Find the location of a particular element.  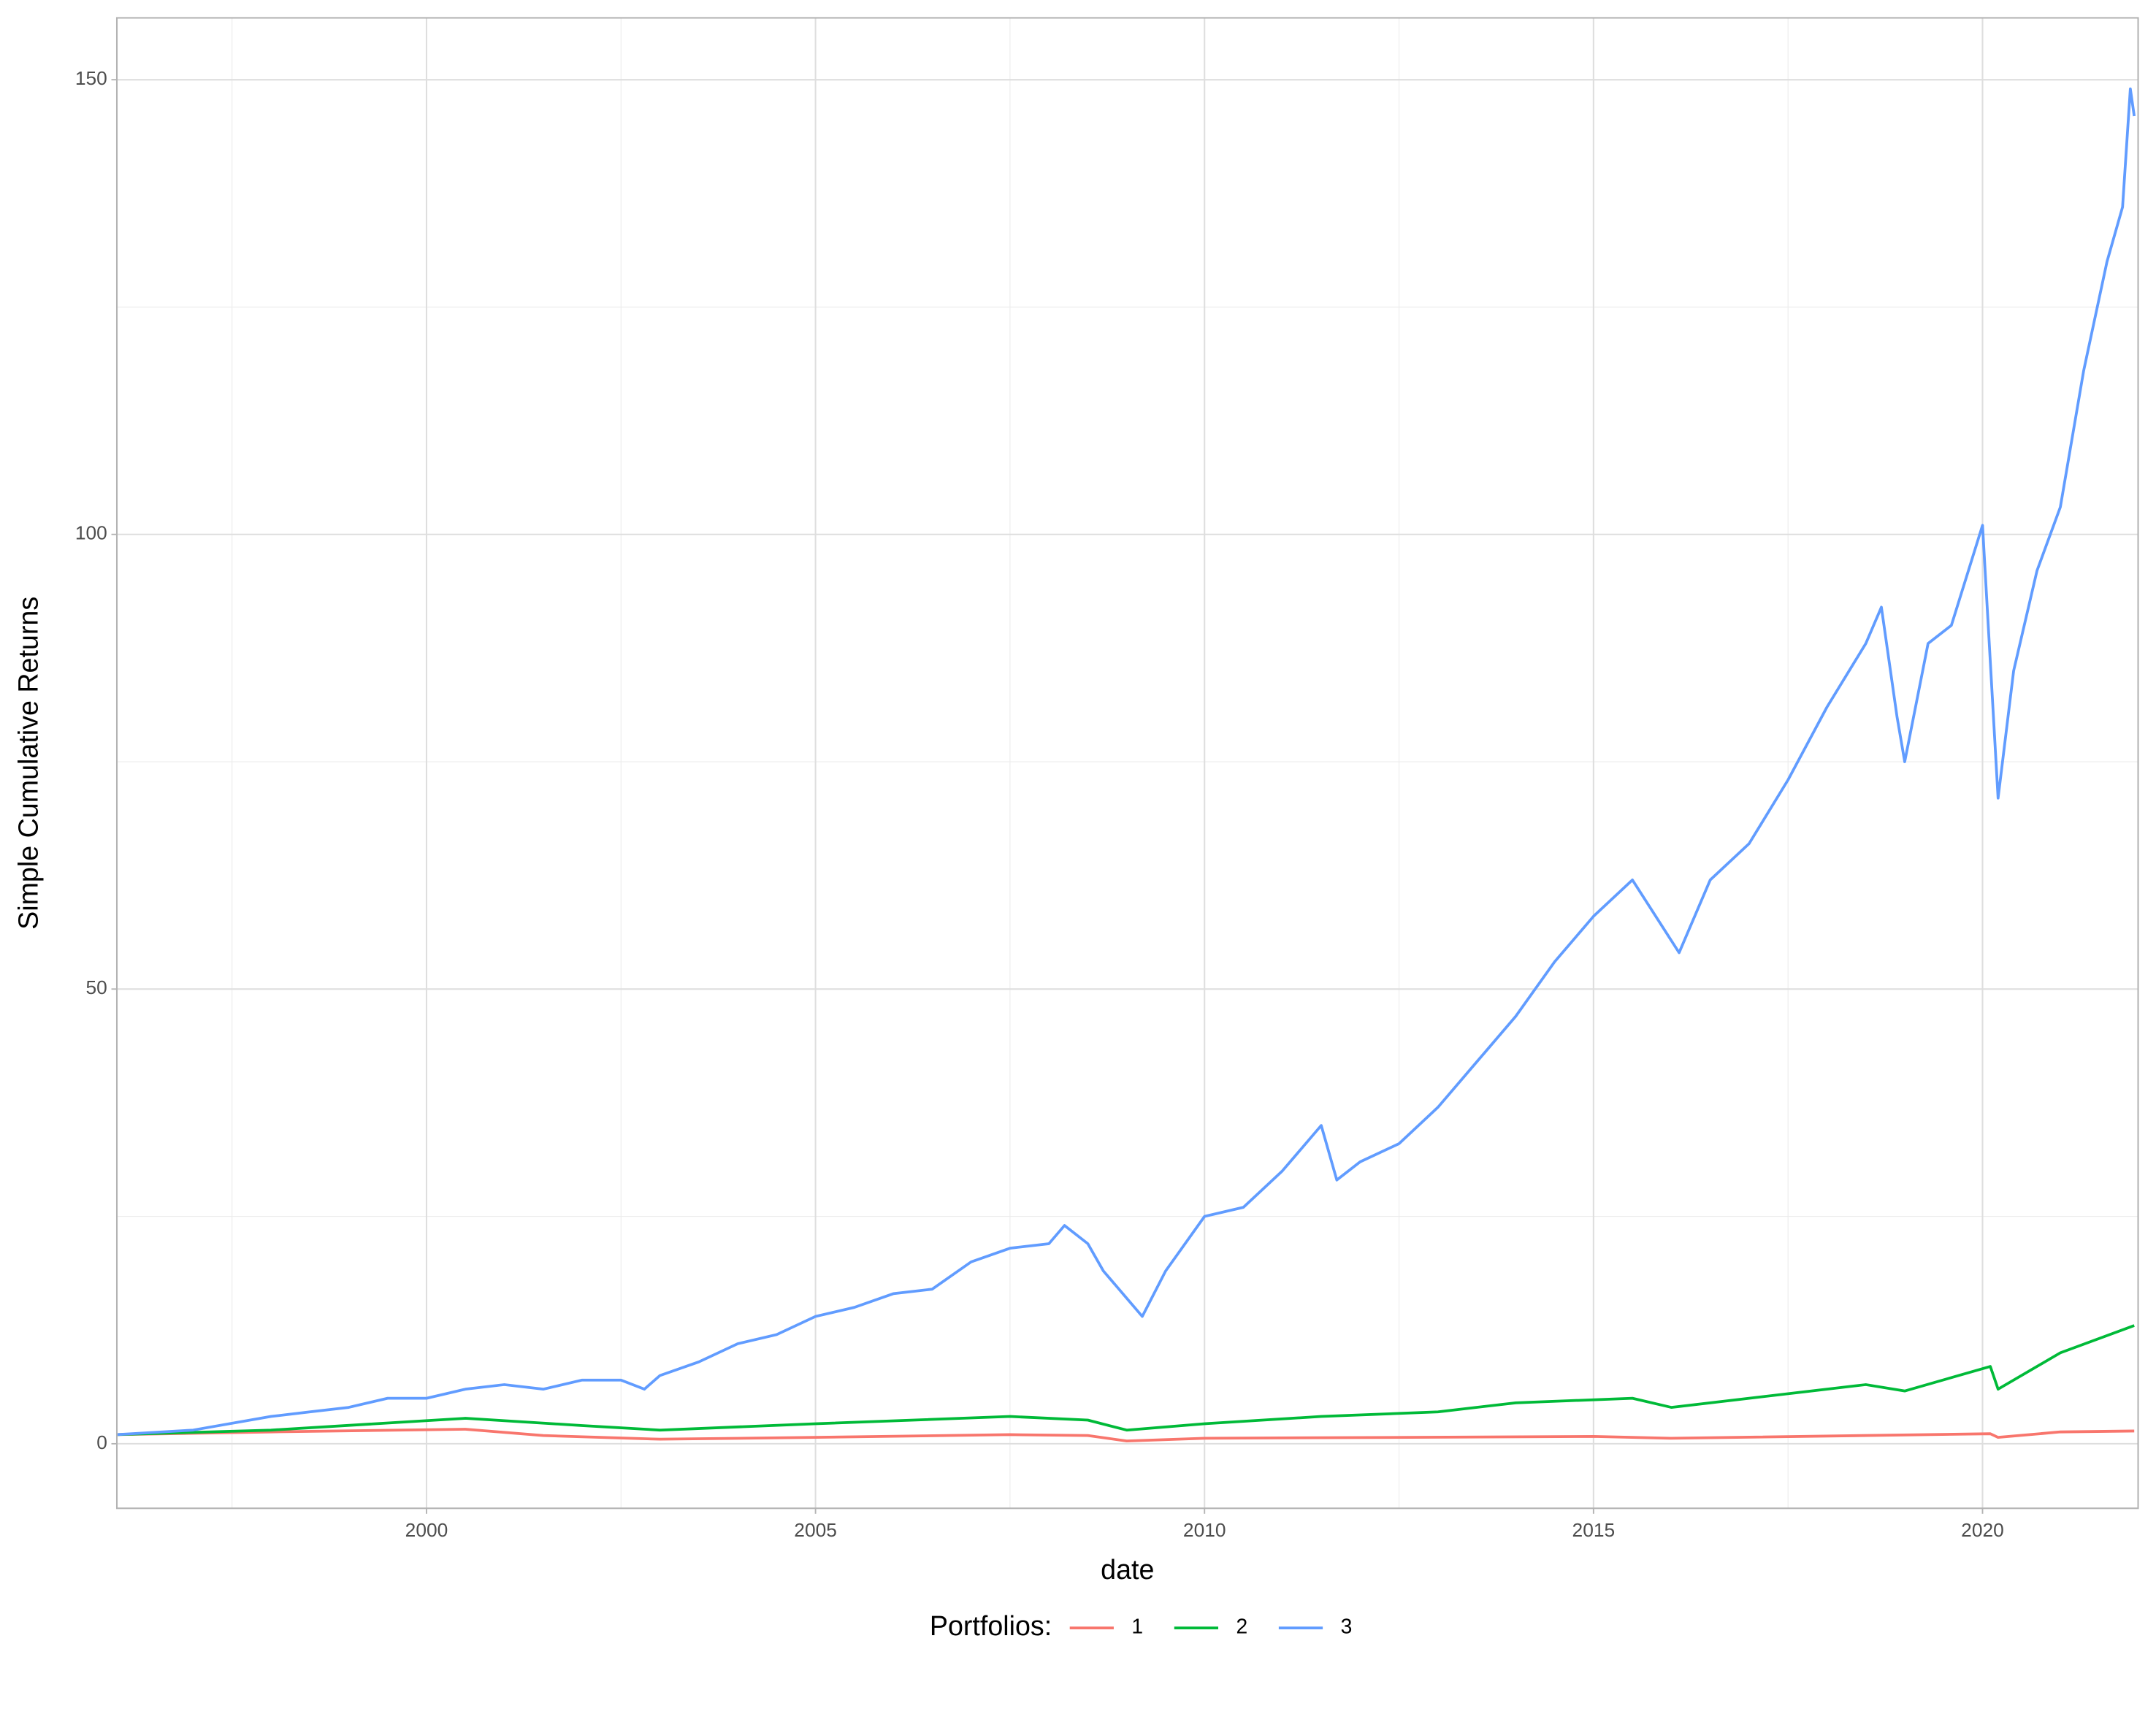

x-tick-label: 2010 is located at coordinates (1205, 1530).